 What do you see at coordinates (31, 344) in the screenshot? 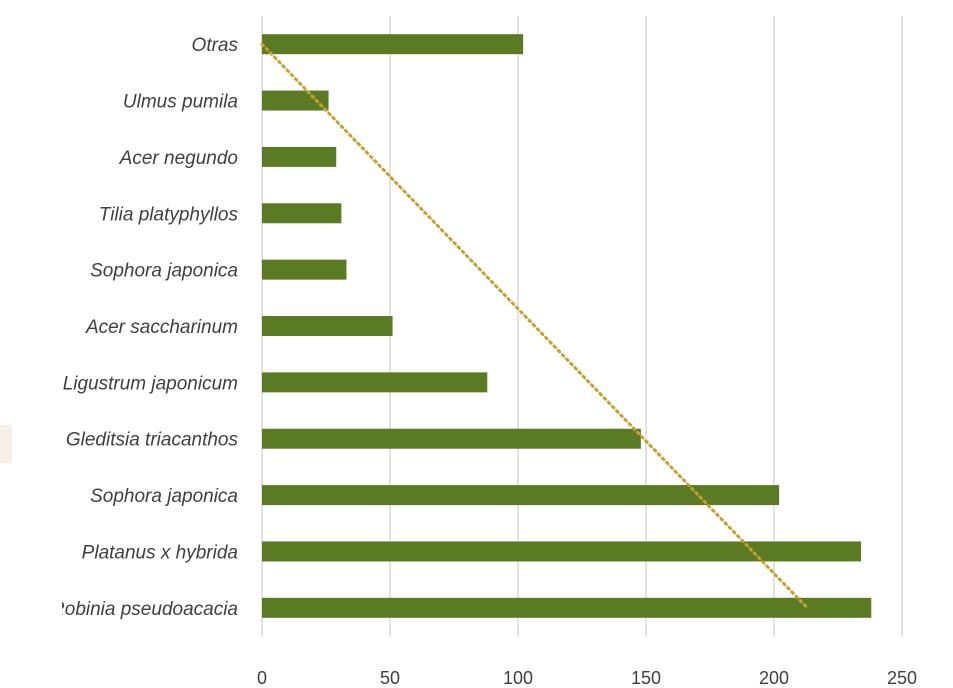
I see `left-clip-mask` at bounding box center [31, 344].